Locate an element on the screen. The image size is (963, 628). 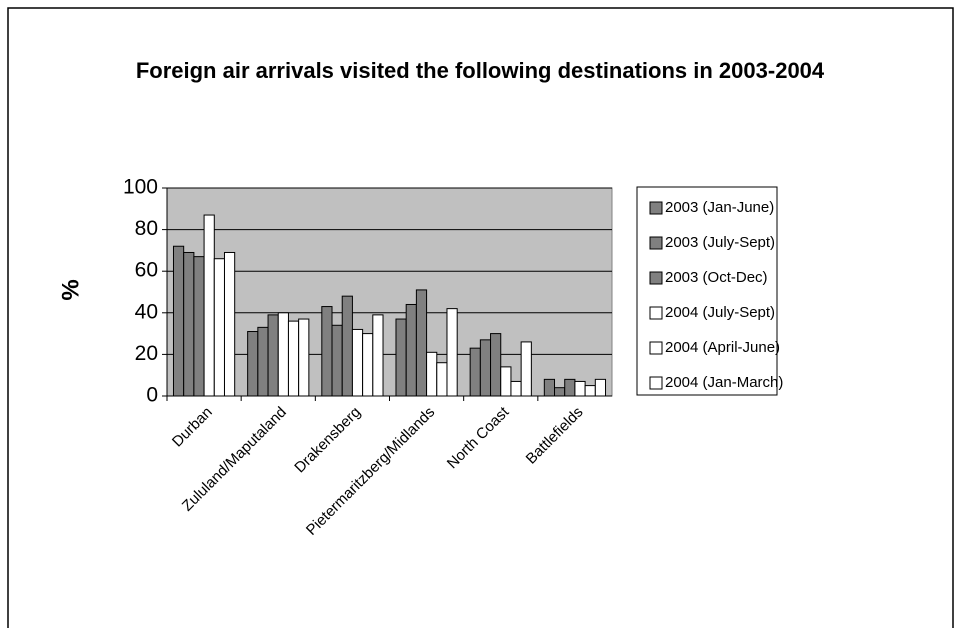
legend-box is located at coordinates (707, 291).